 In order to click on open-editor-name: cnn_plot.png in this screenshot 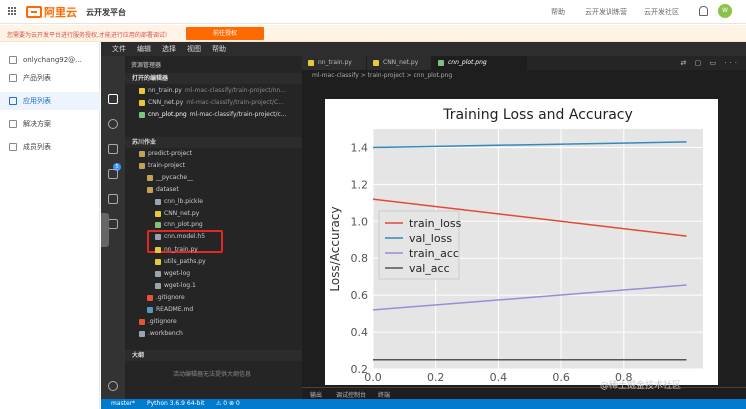, I will do `click(167, 114)`.